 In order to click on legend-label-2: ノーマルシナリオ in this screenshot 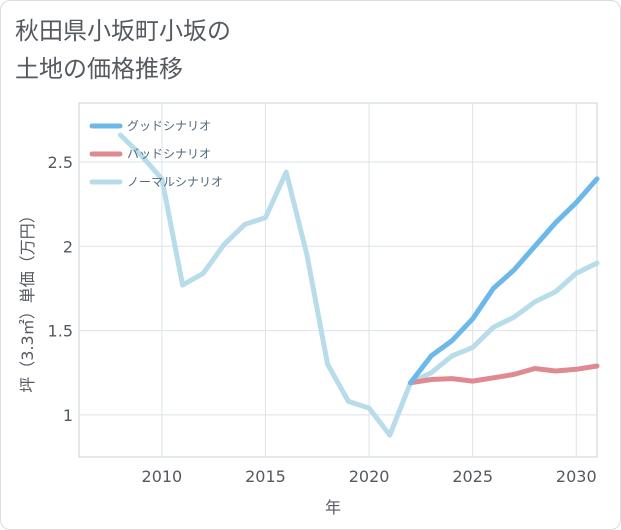, I will do `click(175, 182)`.